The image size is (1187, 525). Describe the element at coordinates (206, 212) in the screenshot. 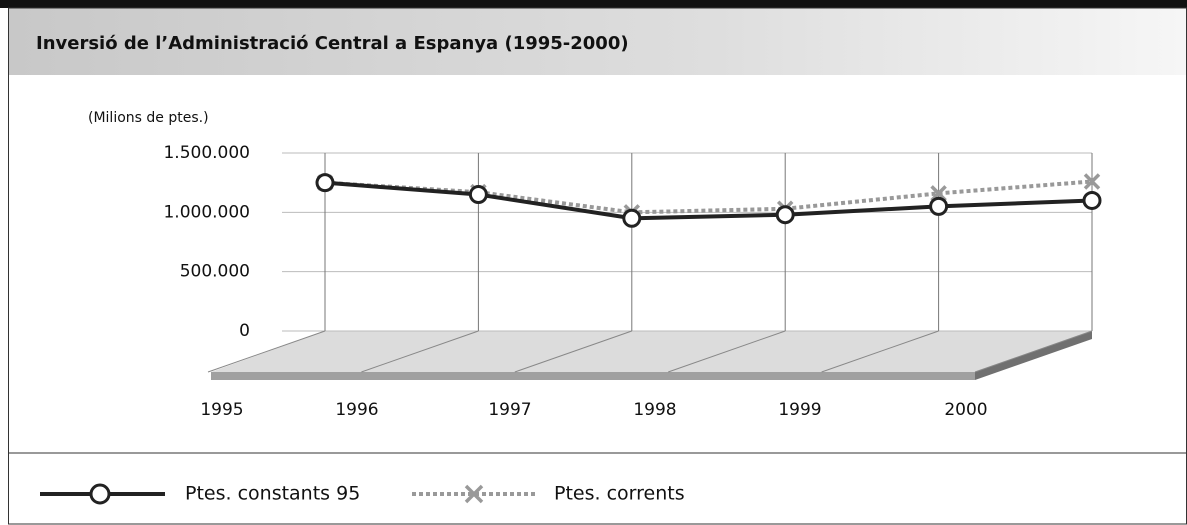

I see `y-tick-label: 1.000.000` at that location.